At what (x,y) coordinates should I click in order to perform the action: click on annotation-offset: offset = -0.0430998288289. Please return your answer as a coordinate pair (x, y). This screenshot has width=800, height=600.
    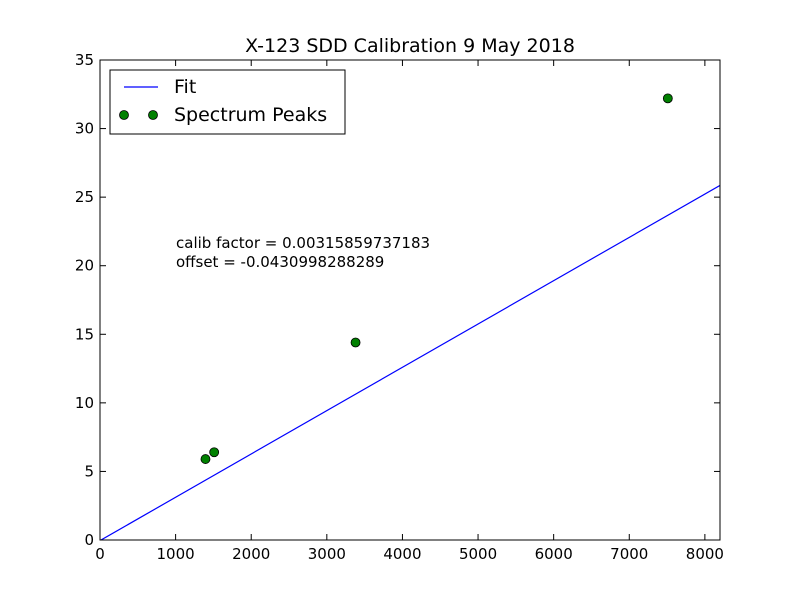
    Looking at the image, I should click on (280, 262).